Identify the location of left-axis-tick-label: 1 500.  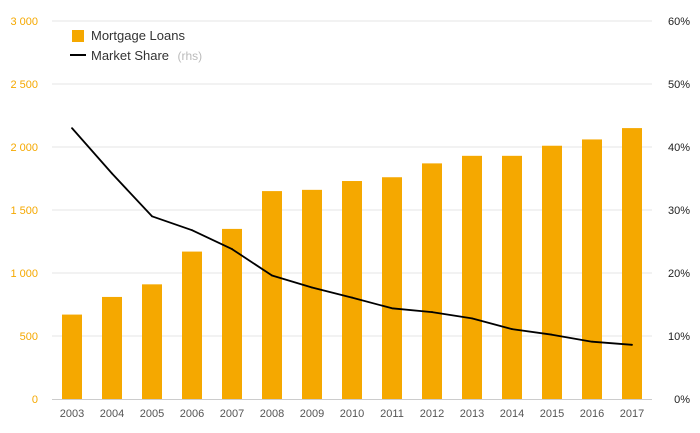
(24, 211).